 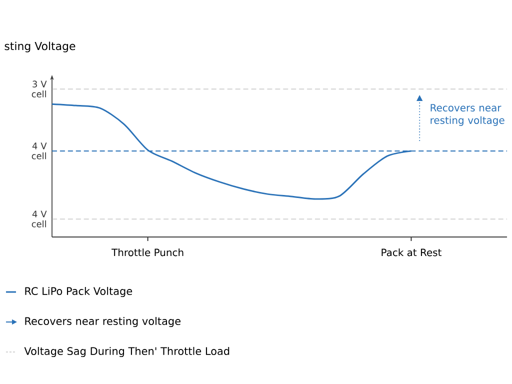 What do you see at coordinates (148, 252) in the screenshot?
I see `x-tick-label: Throttle Punch` at bounding box center [148, 252].